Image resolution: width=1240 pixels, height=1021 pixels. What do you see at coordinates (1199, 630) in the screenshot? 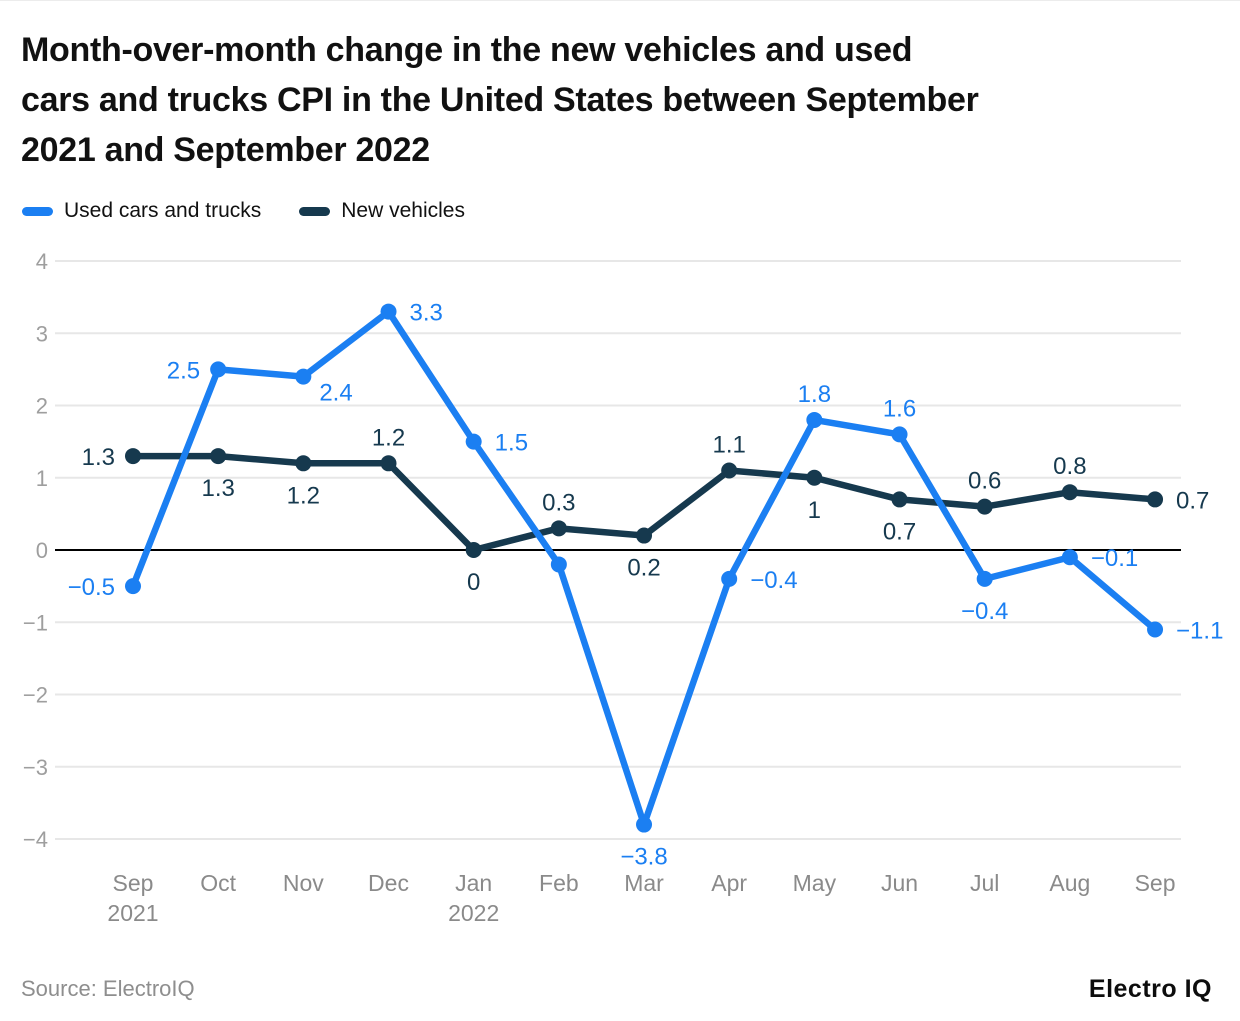
I see `data-point-label: −1.1` at bounding box center [1199, 630].